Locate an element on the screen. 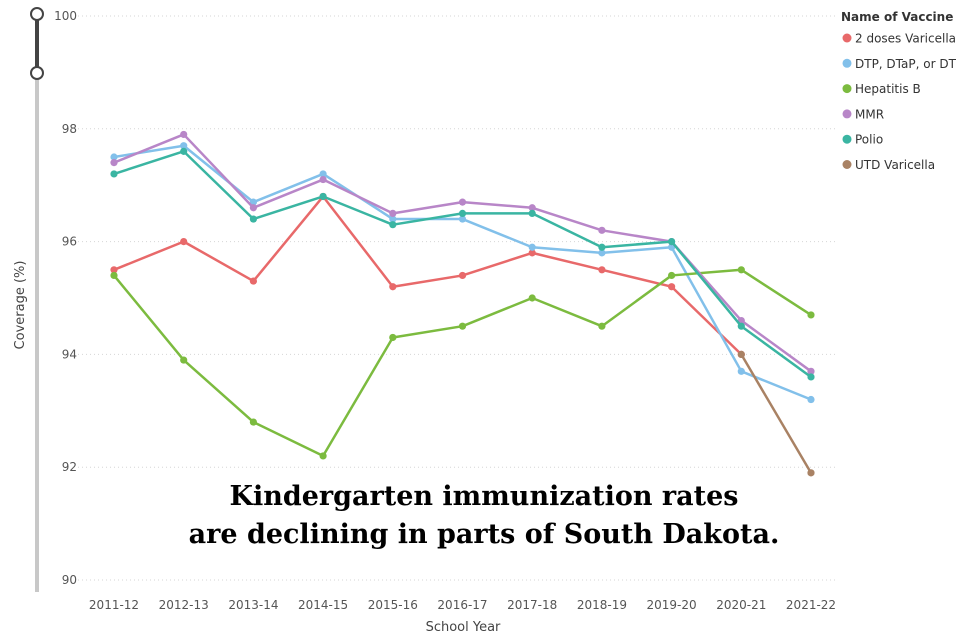 Image resolution: width=957 pixels, height=635 pixels. y-tick-label: 90 is located at coordinates (69, 580).